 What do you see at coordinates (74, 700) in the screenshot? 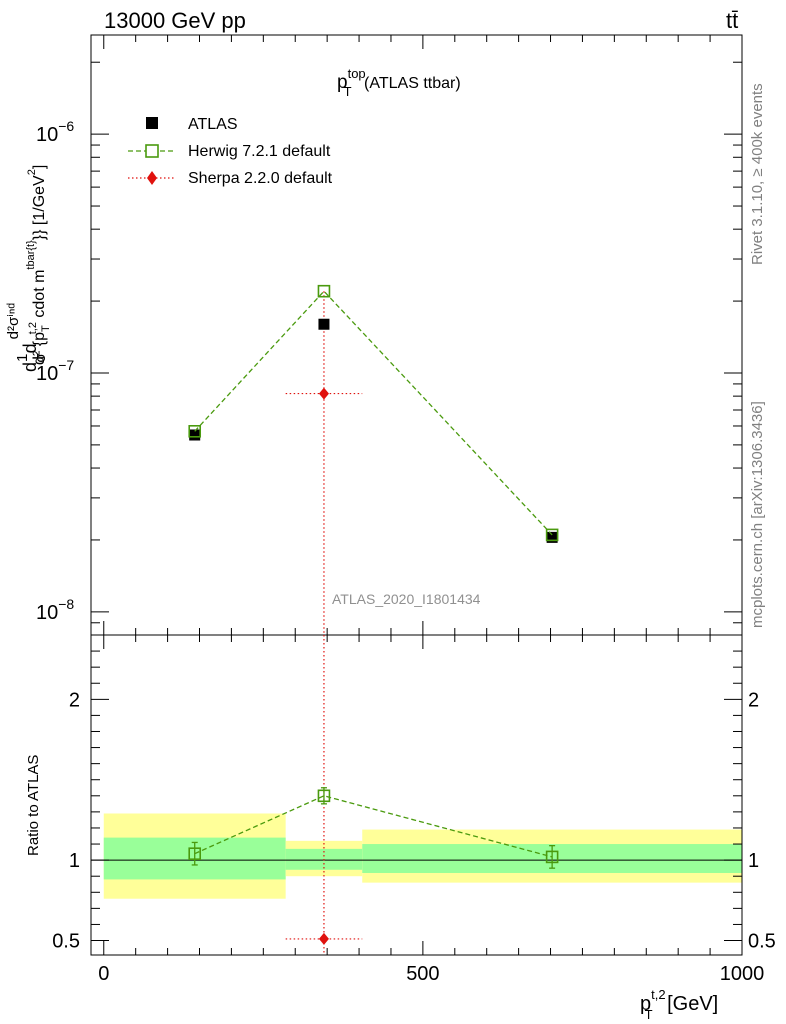
I see `ratio-y-tick-label-left: 2` at bounding box center [74, 700].